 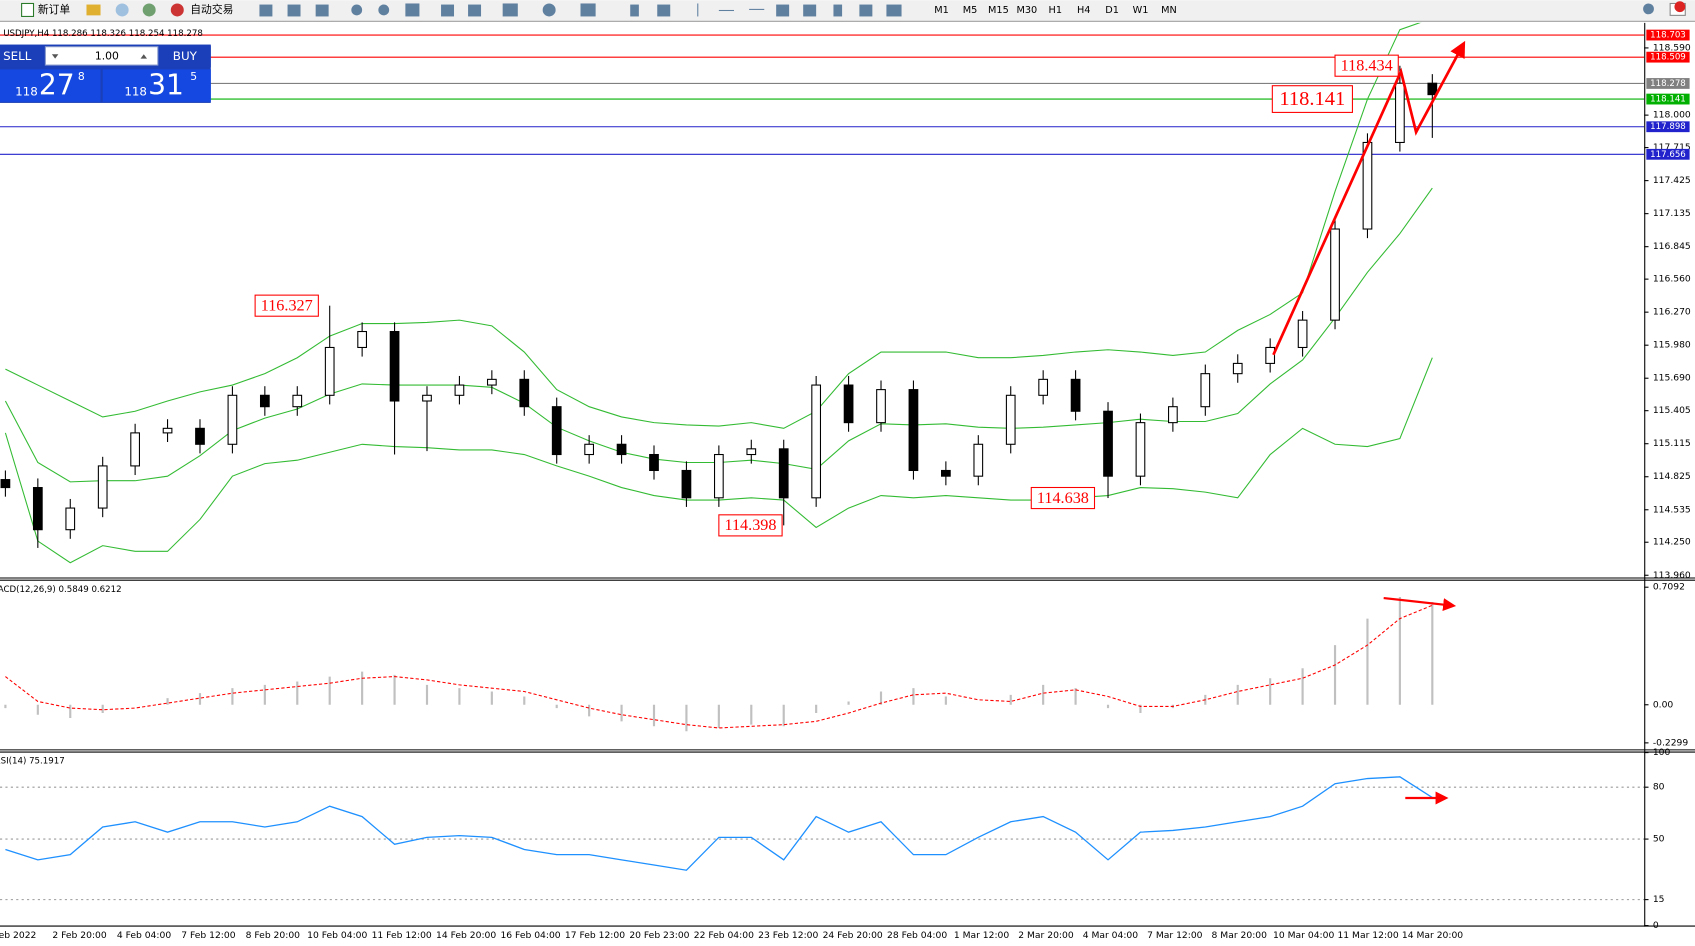 I want to click on x-tick-label: 1 Mar 12:00, so click(x=982, y=935).